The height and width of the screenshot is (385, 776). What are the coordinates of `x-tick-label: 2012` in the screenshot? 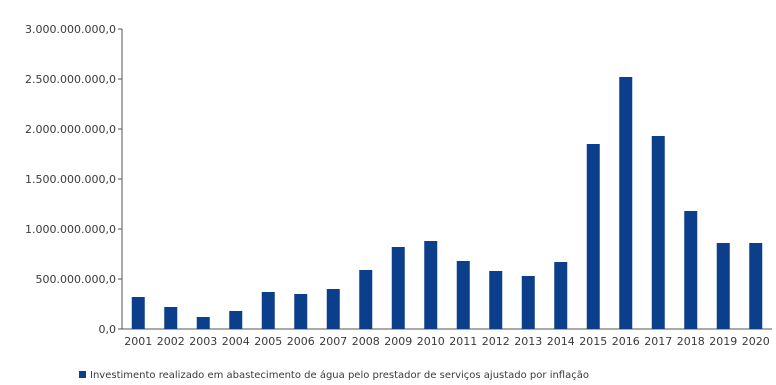 It's located at (496, 341).